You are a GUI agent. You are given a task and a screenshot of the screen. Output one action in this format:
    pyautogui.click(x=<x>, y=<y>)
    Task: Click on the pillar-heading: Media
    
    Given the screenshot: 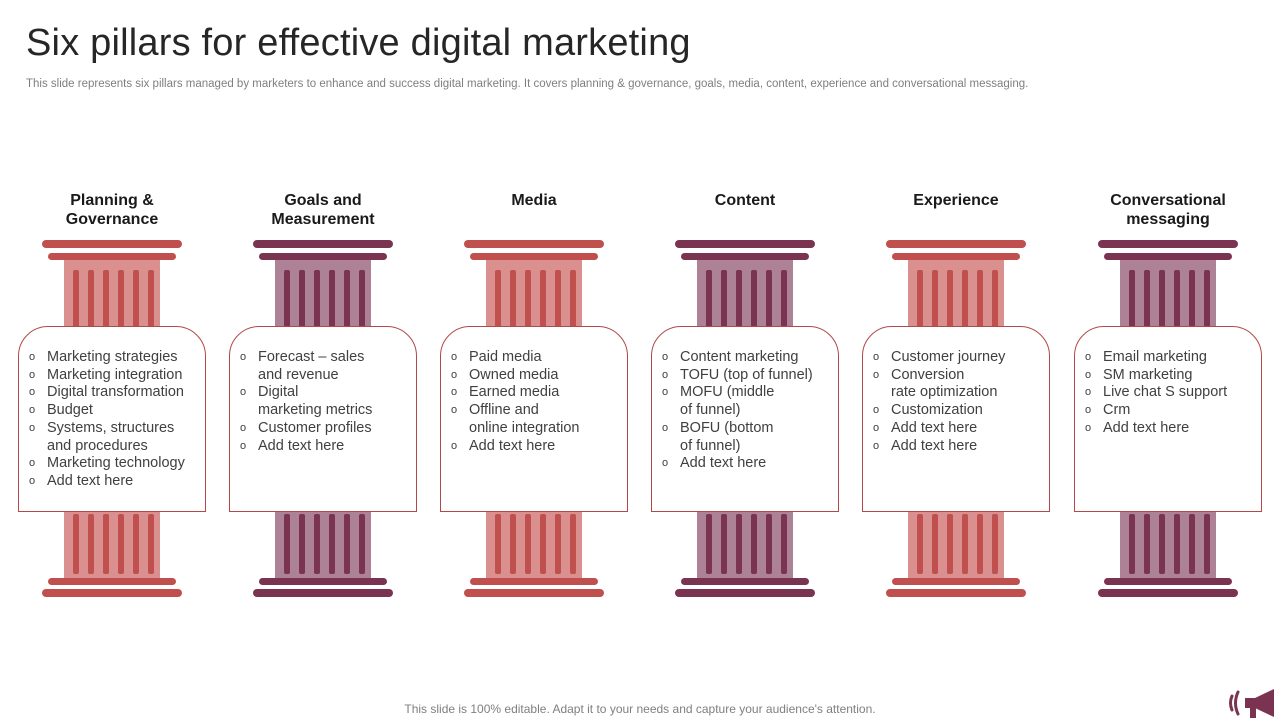 What is the action you would take?
    pyautogui.click(x=534, y=200)
    